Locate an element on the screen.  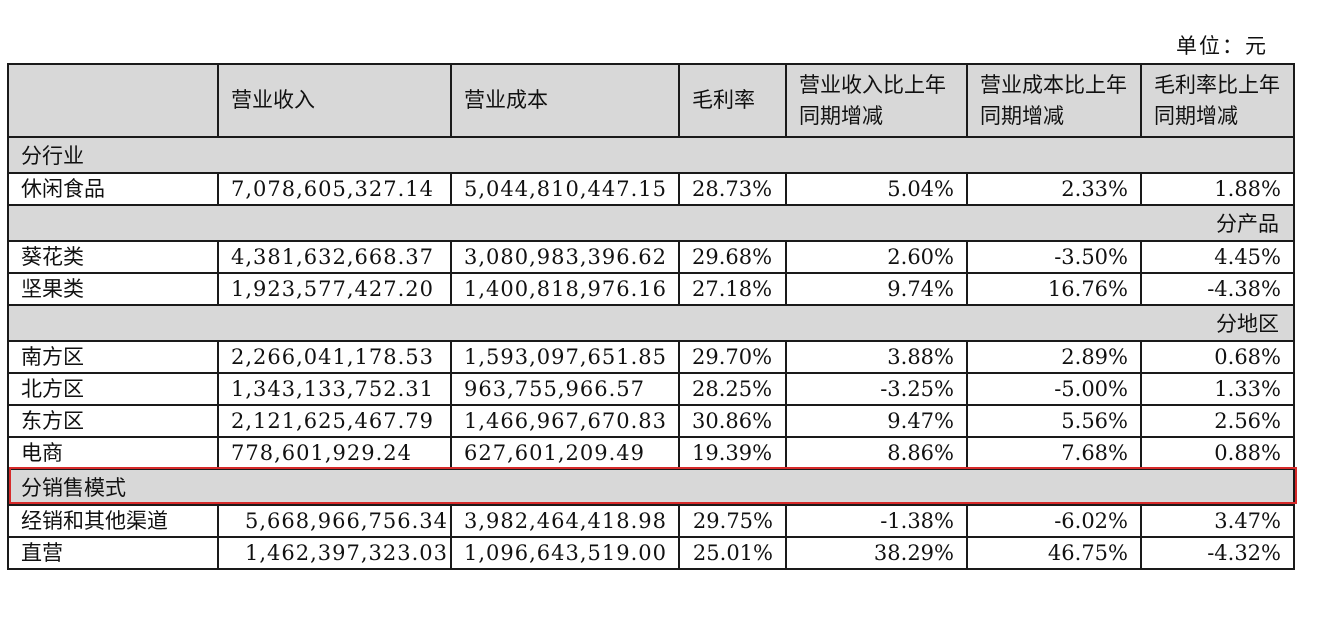
cell-margin-change: 3.47% is located at coordinates (1217, 521).